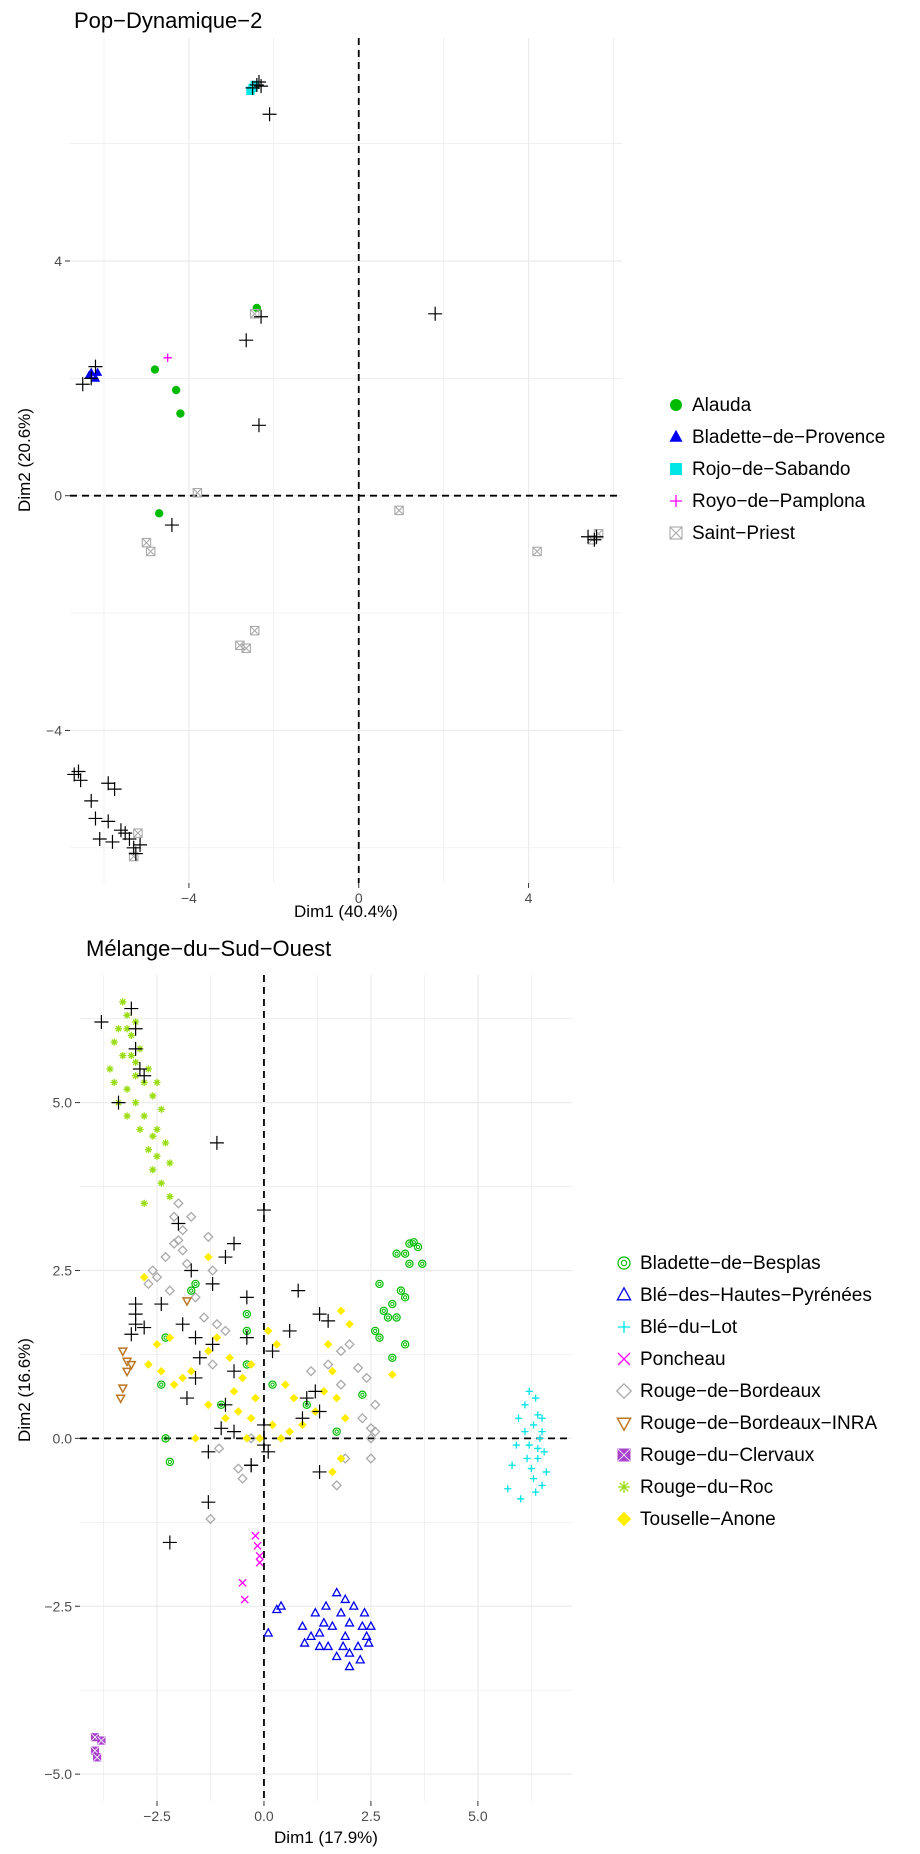  I want to click on legend-item-alauda: Alauda, so click(711, 405).